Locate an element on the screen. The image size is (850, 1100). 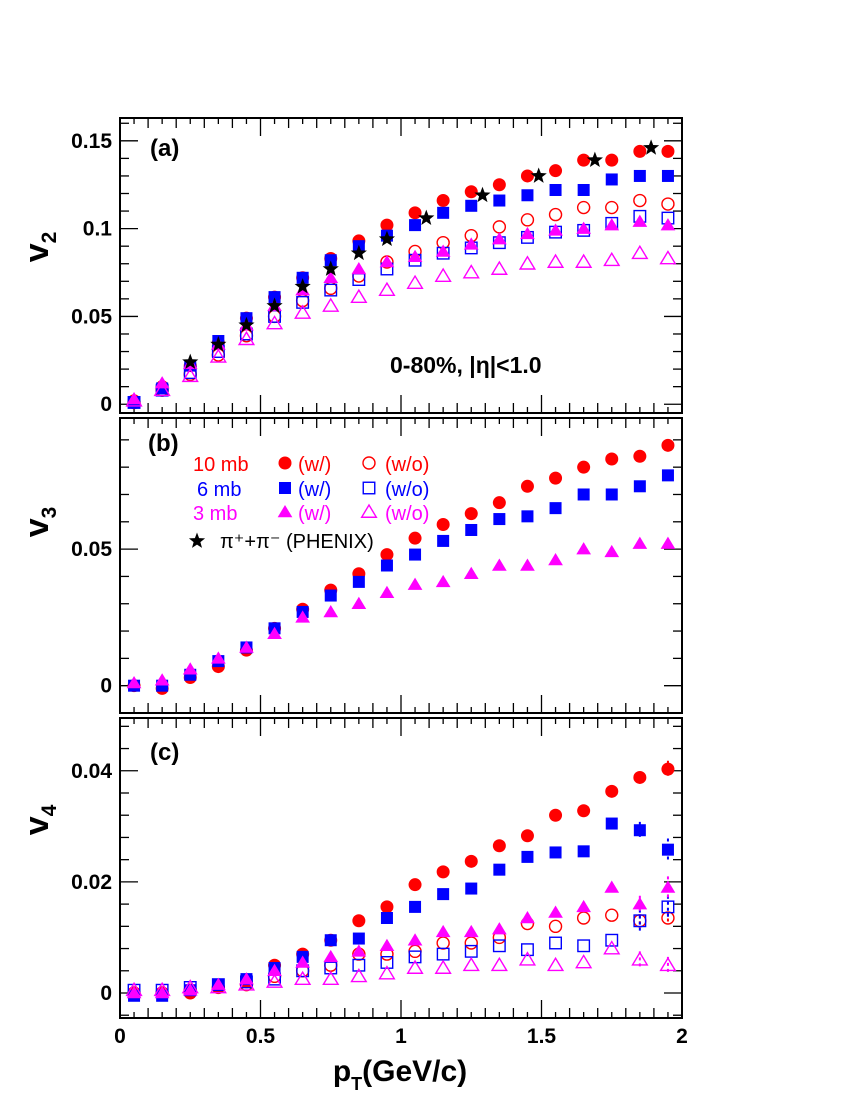
xlabel: pT(GeV/c) is located at coordinates (400, 1074).